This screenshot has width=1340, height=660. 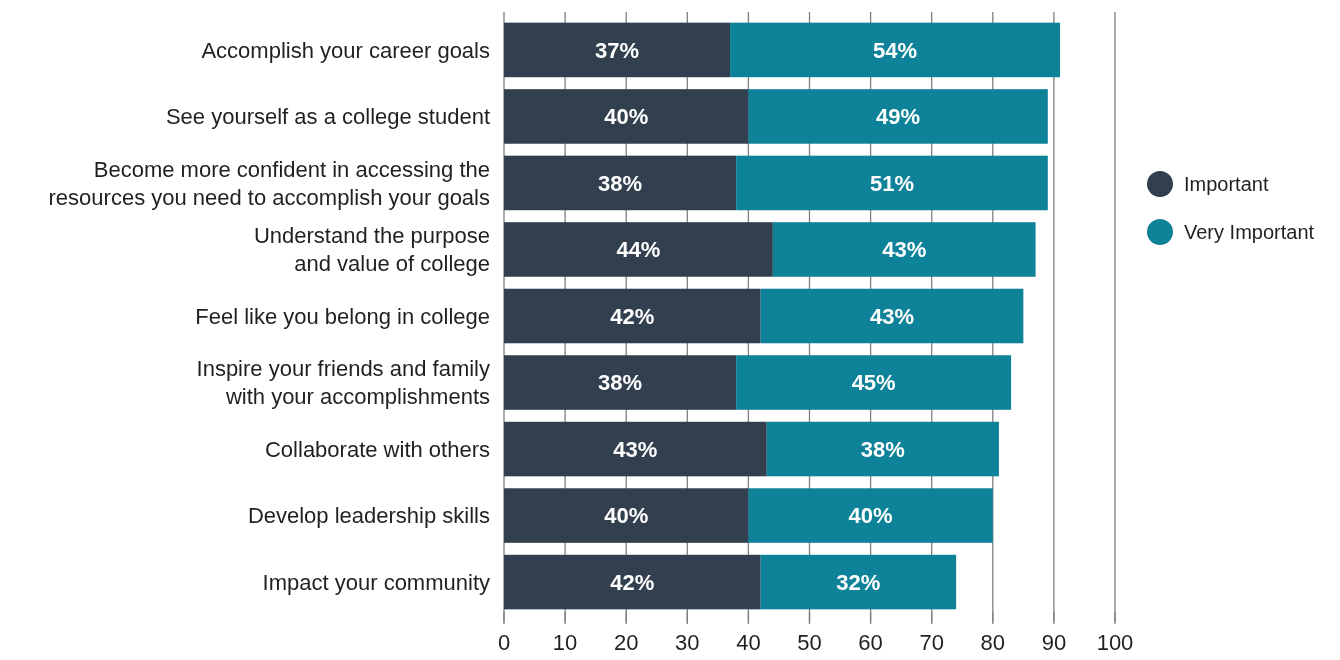 I want to click on legend-label: Very Important, so click(x=1249, y=232).